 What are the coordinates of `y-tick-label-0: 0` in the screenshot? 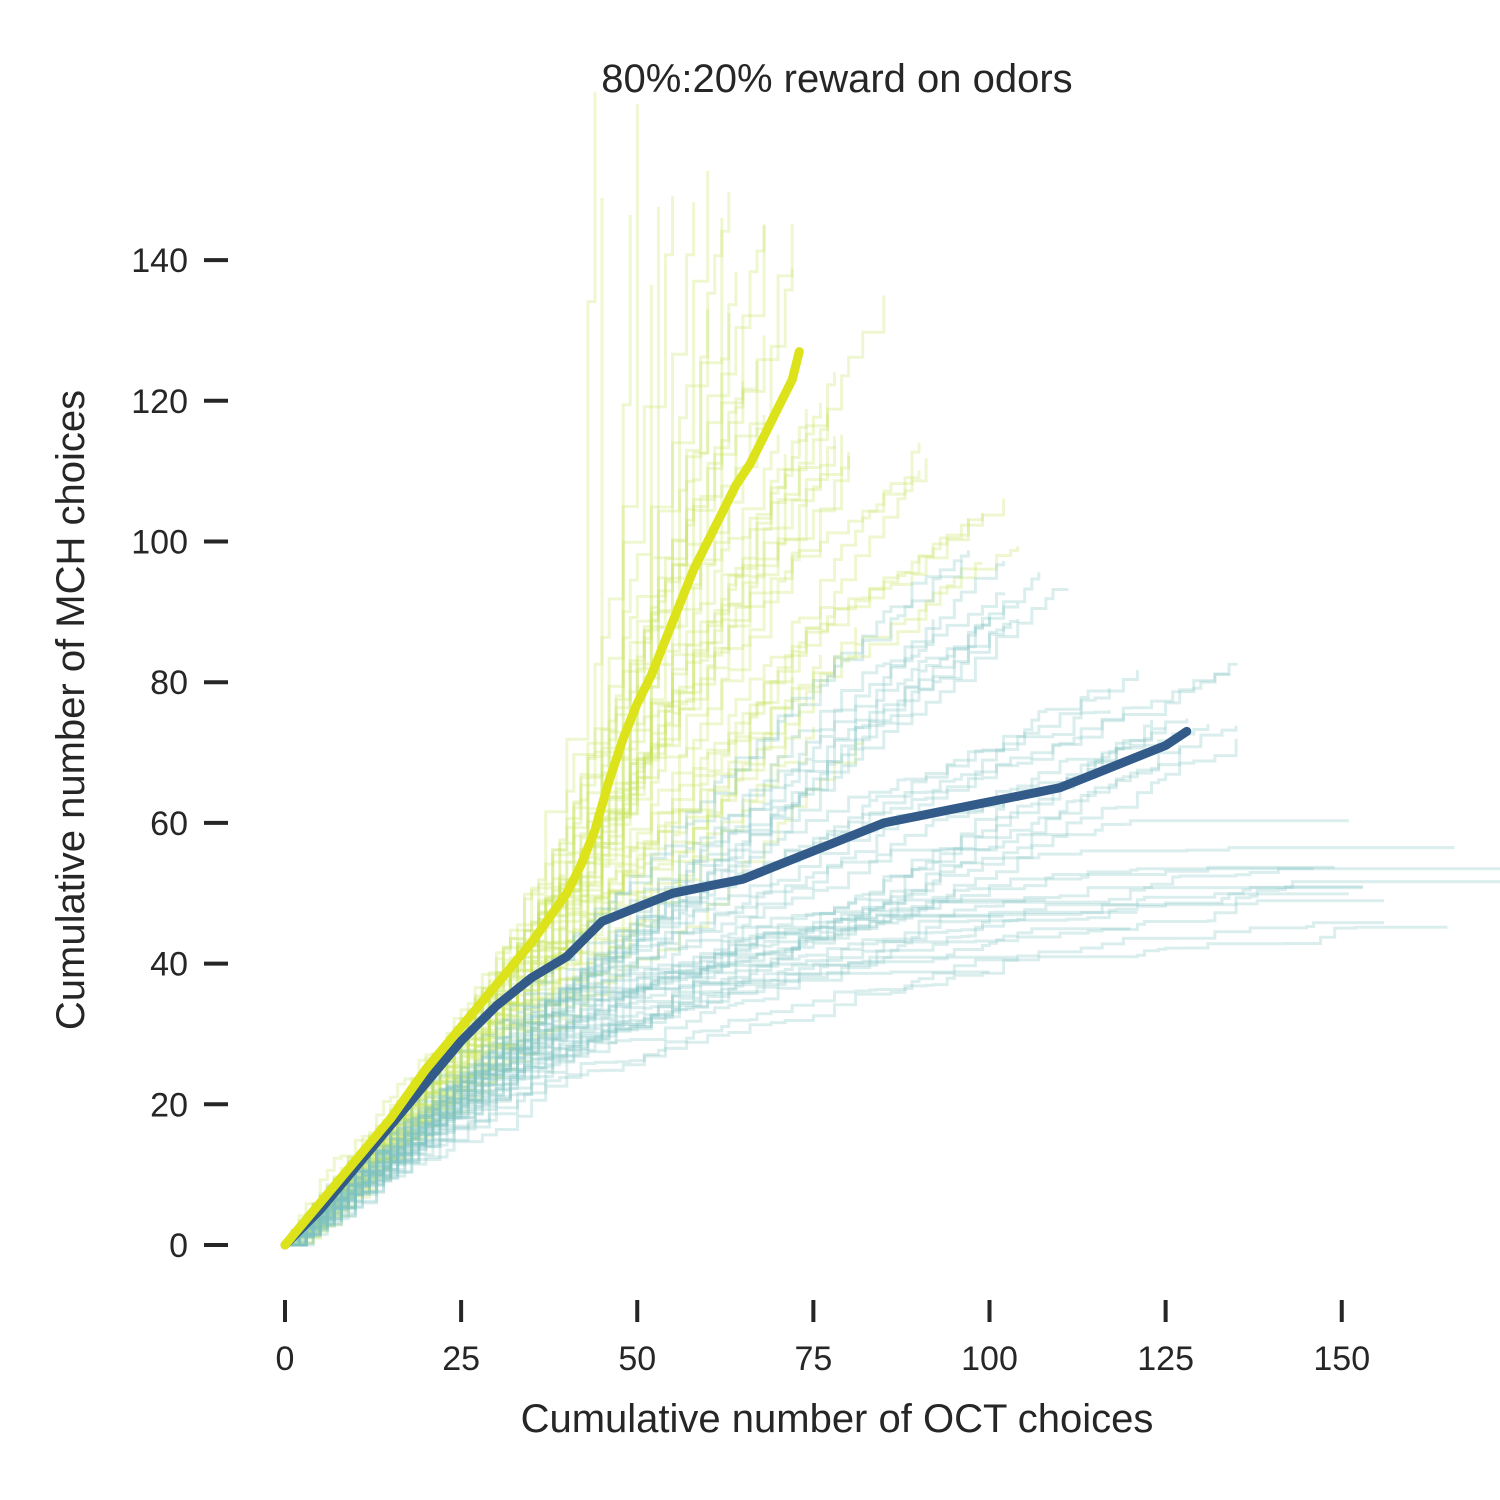 It's located at (178, 1246).